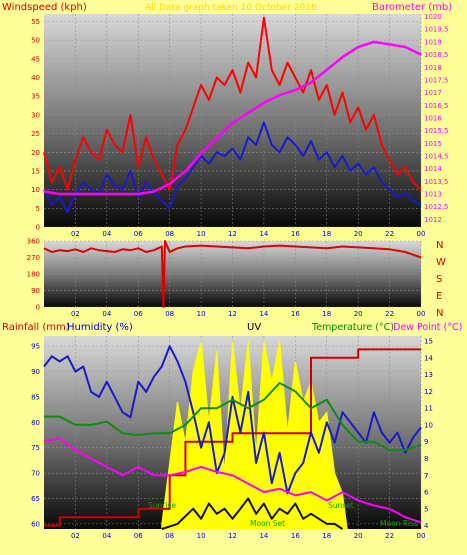 The height and width of the screenshot is (555, 467). I want to click on direction-ytick-left: 0, so click(38, 308).